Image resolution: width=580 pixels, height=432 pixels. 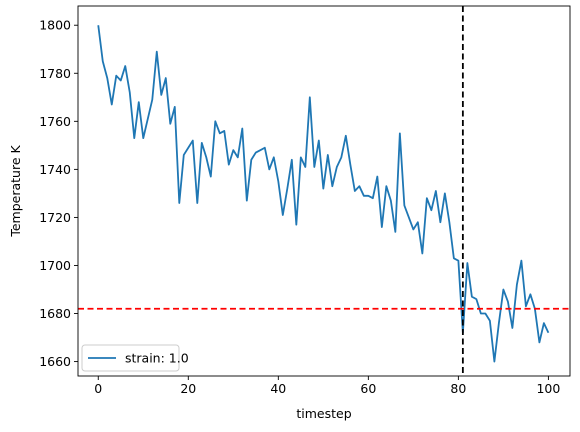 What do you see at coordinates (327, 386) in the screenshot?
I see `x-axis-ticks: 0 20 40 60 80 100` at bounding box center [327, 386].